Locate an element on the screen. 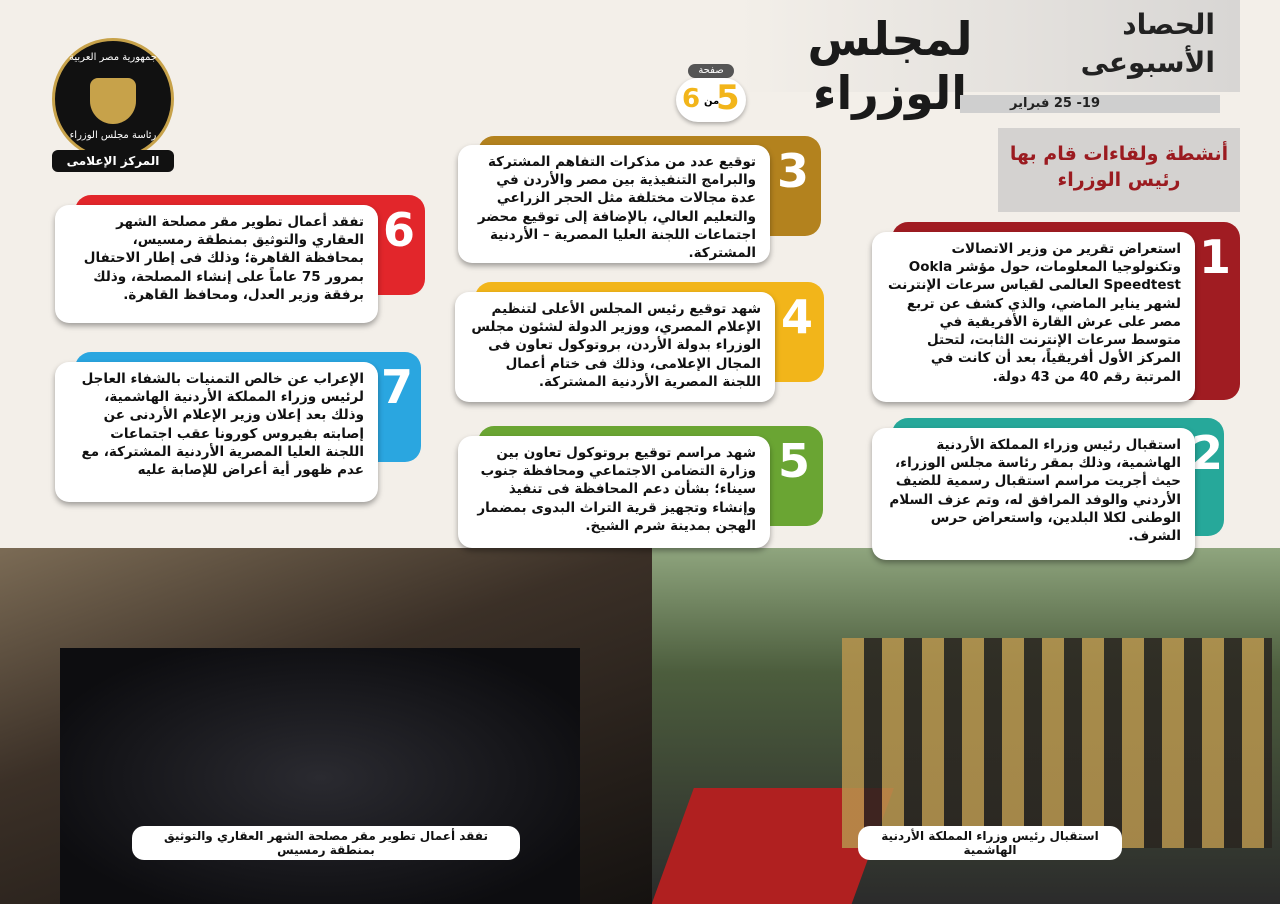 Image resolution: width=1280 pixels, height=904 pixels. page-of: من is located at coordinates (712, 101).